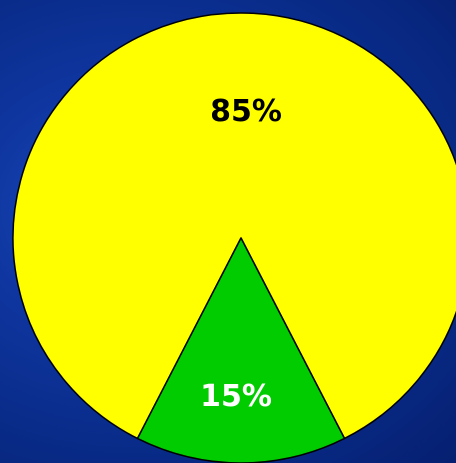 Image resolution: width=456 pixels, height=463 pixels. I want to click on data-label-85: 85%, so click(246, 111).